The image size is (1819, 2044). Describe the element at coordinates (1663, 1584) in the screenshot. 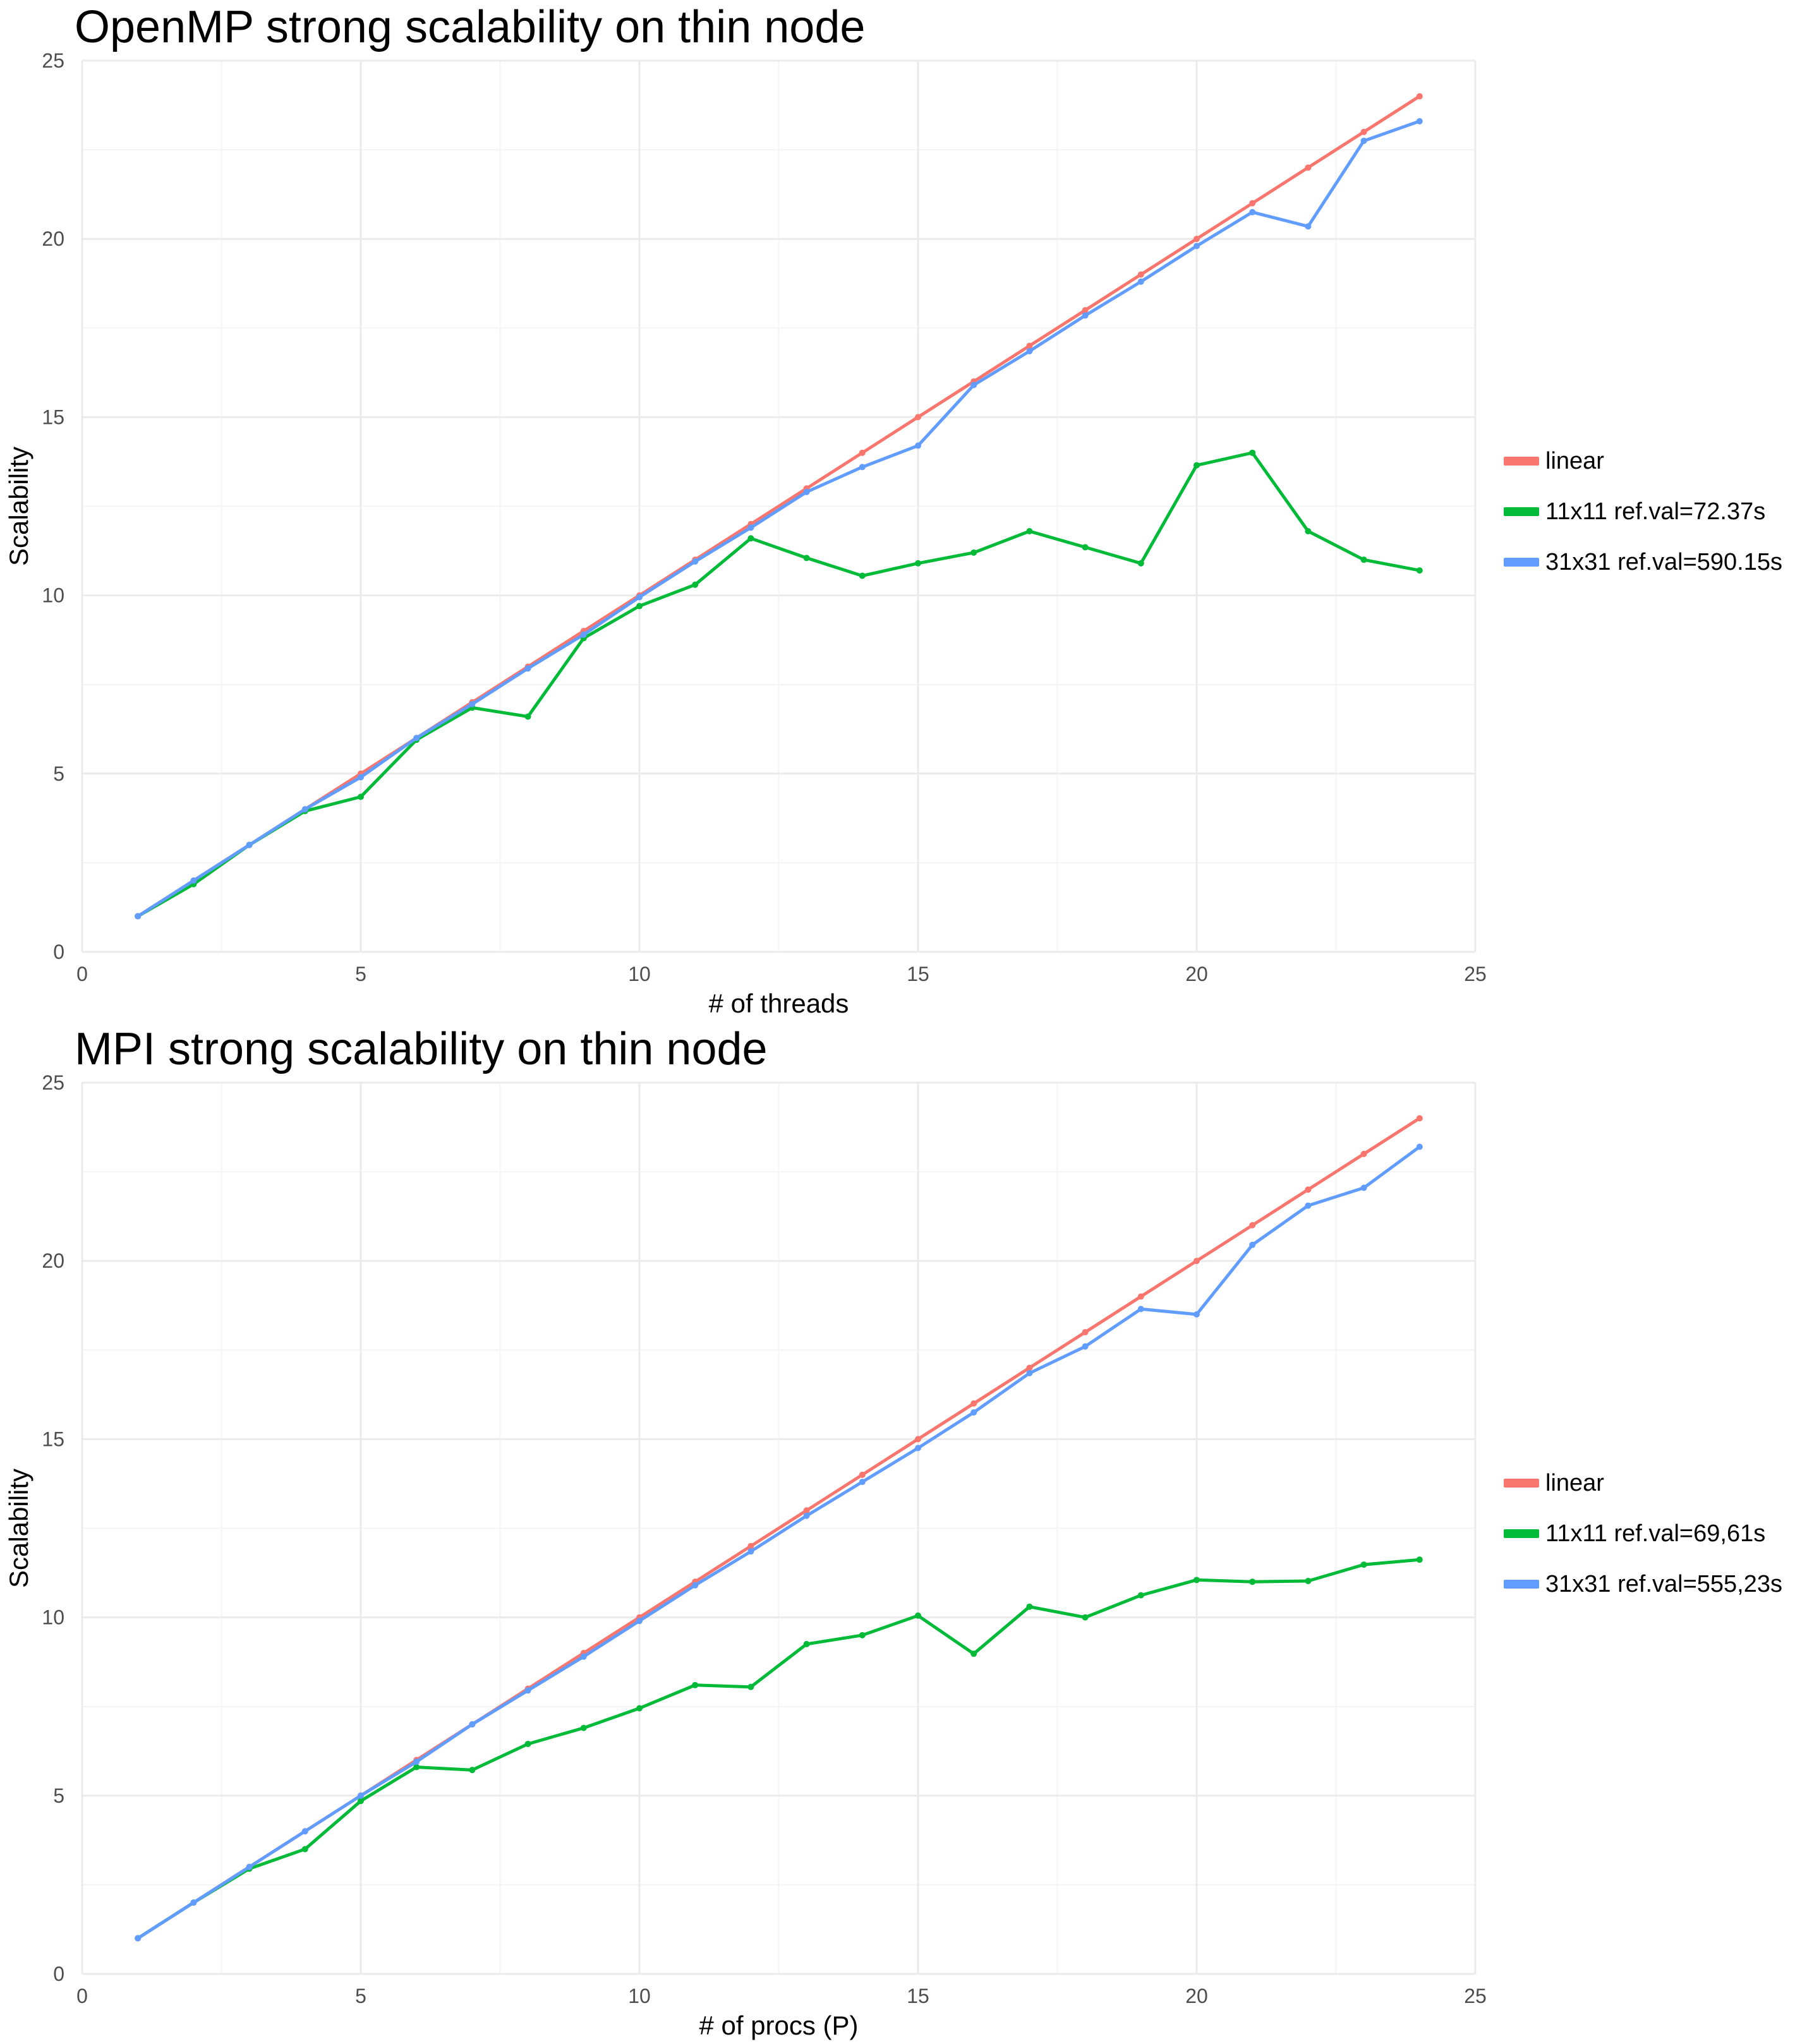

I see `legend-label: 31x31 ref.val=555,23s` at that location.